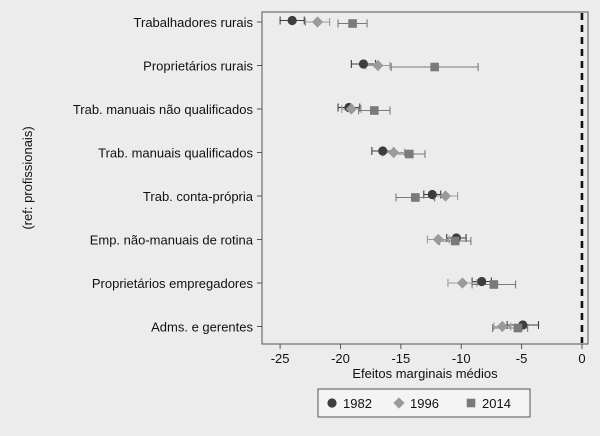 The image size is (600, 436). What do you see at coordinates (581, 358) in the screenshot?
I see `x-tick-label: 0` at bounding box center [581, 358].